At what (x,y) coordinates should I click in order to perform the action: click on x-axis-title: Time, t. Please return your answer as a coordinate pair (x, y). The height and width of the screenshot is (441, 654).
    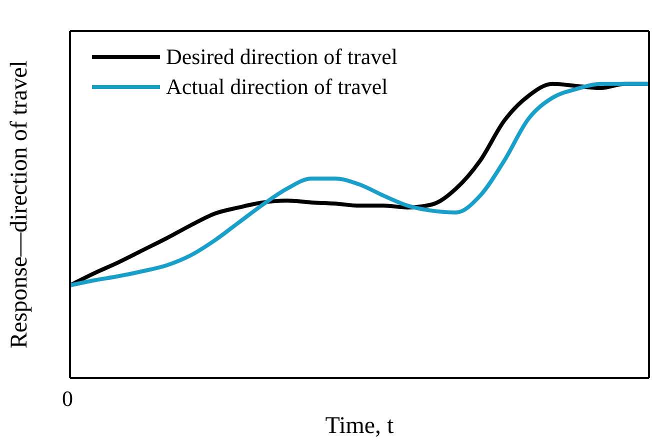
    Looking at the image, I should click on (359, 426).